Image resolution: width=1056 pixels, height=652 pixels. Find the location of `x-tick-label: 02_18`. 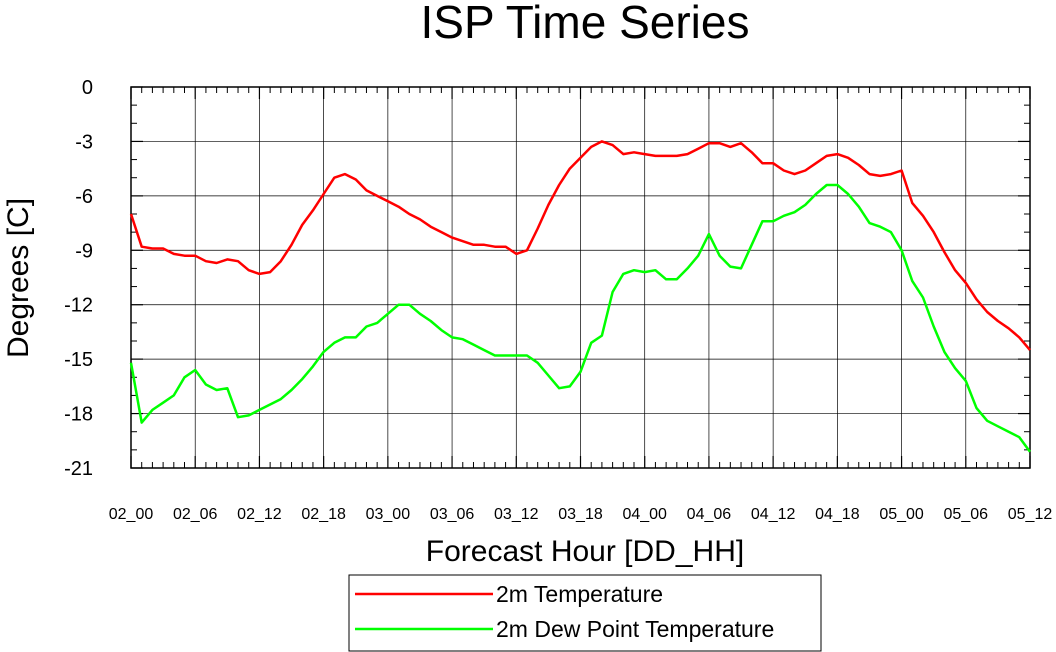

x-tick-label: 02_18 is located at coordinates (323, 514).